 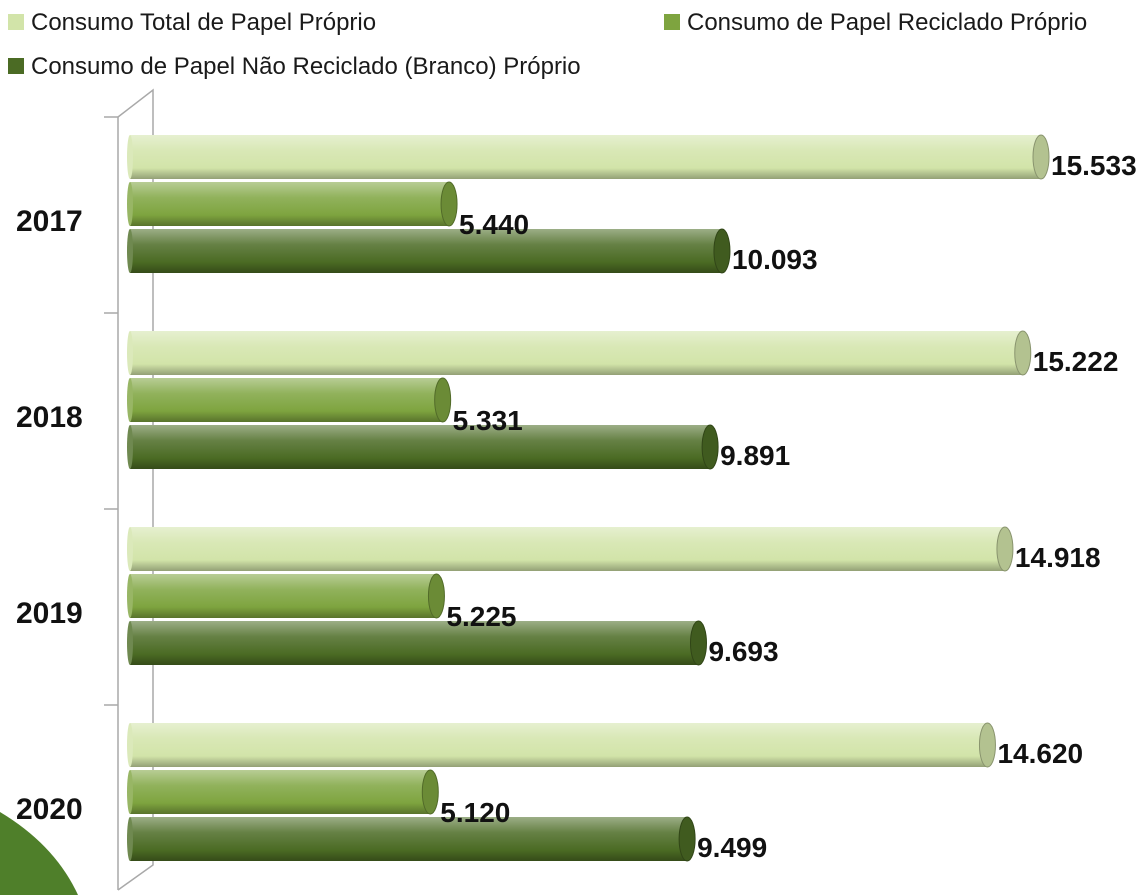 What do you see at coordinates (775, 259) in the screenshot?
I see `data-label: 10.093` at bounding box center [775, 259].